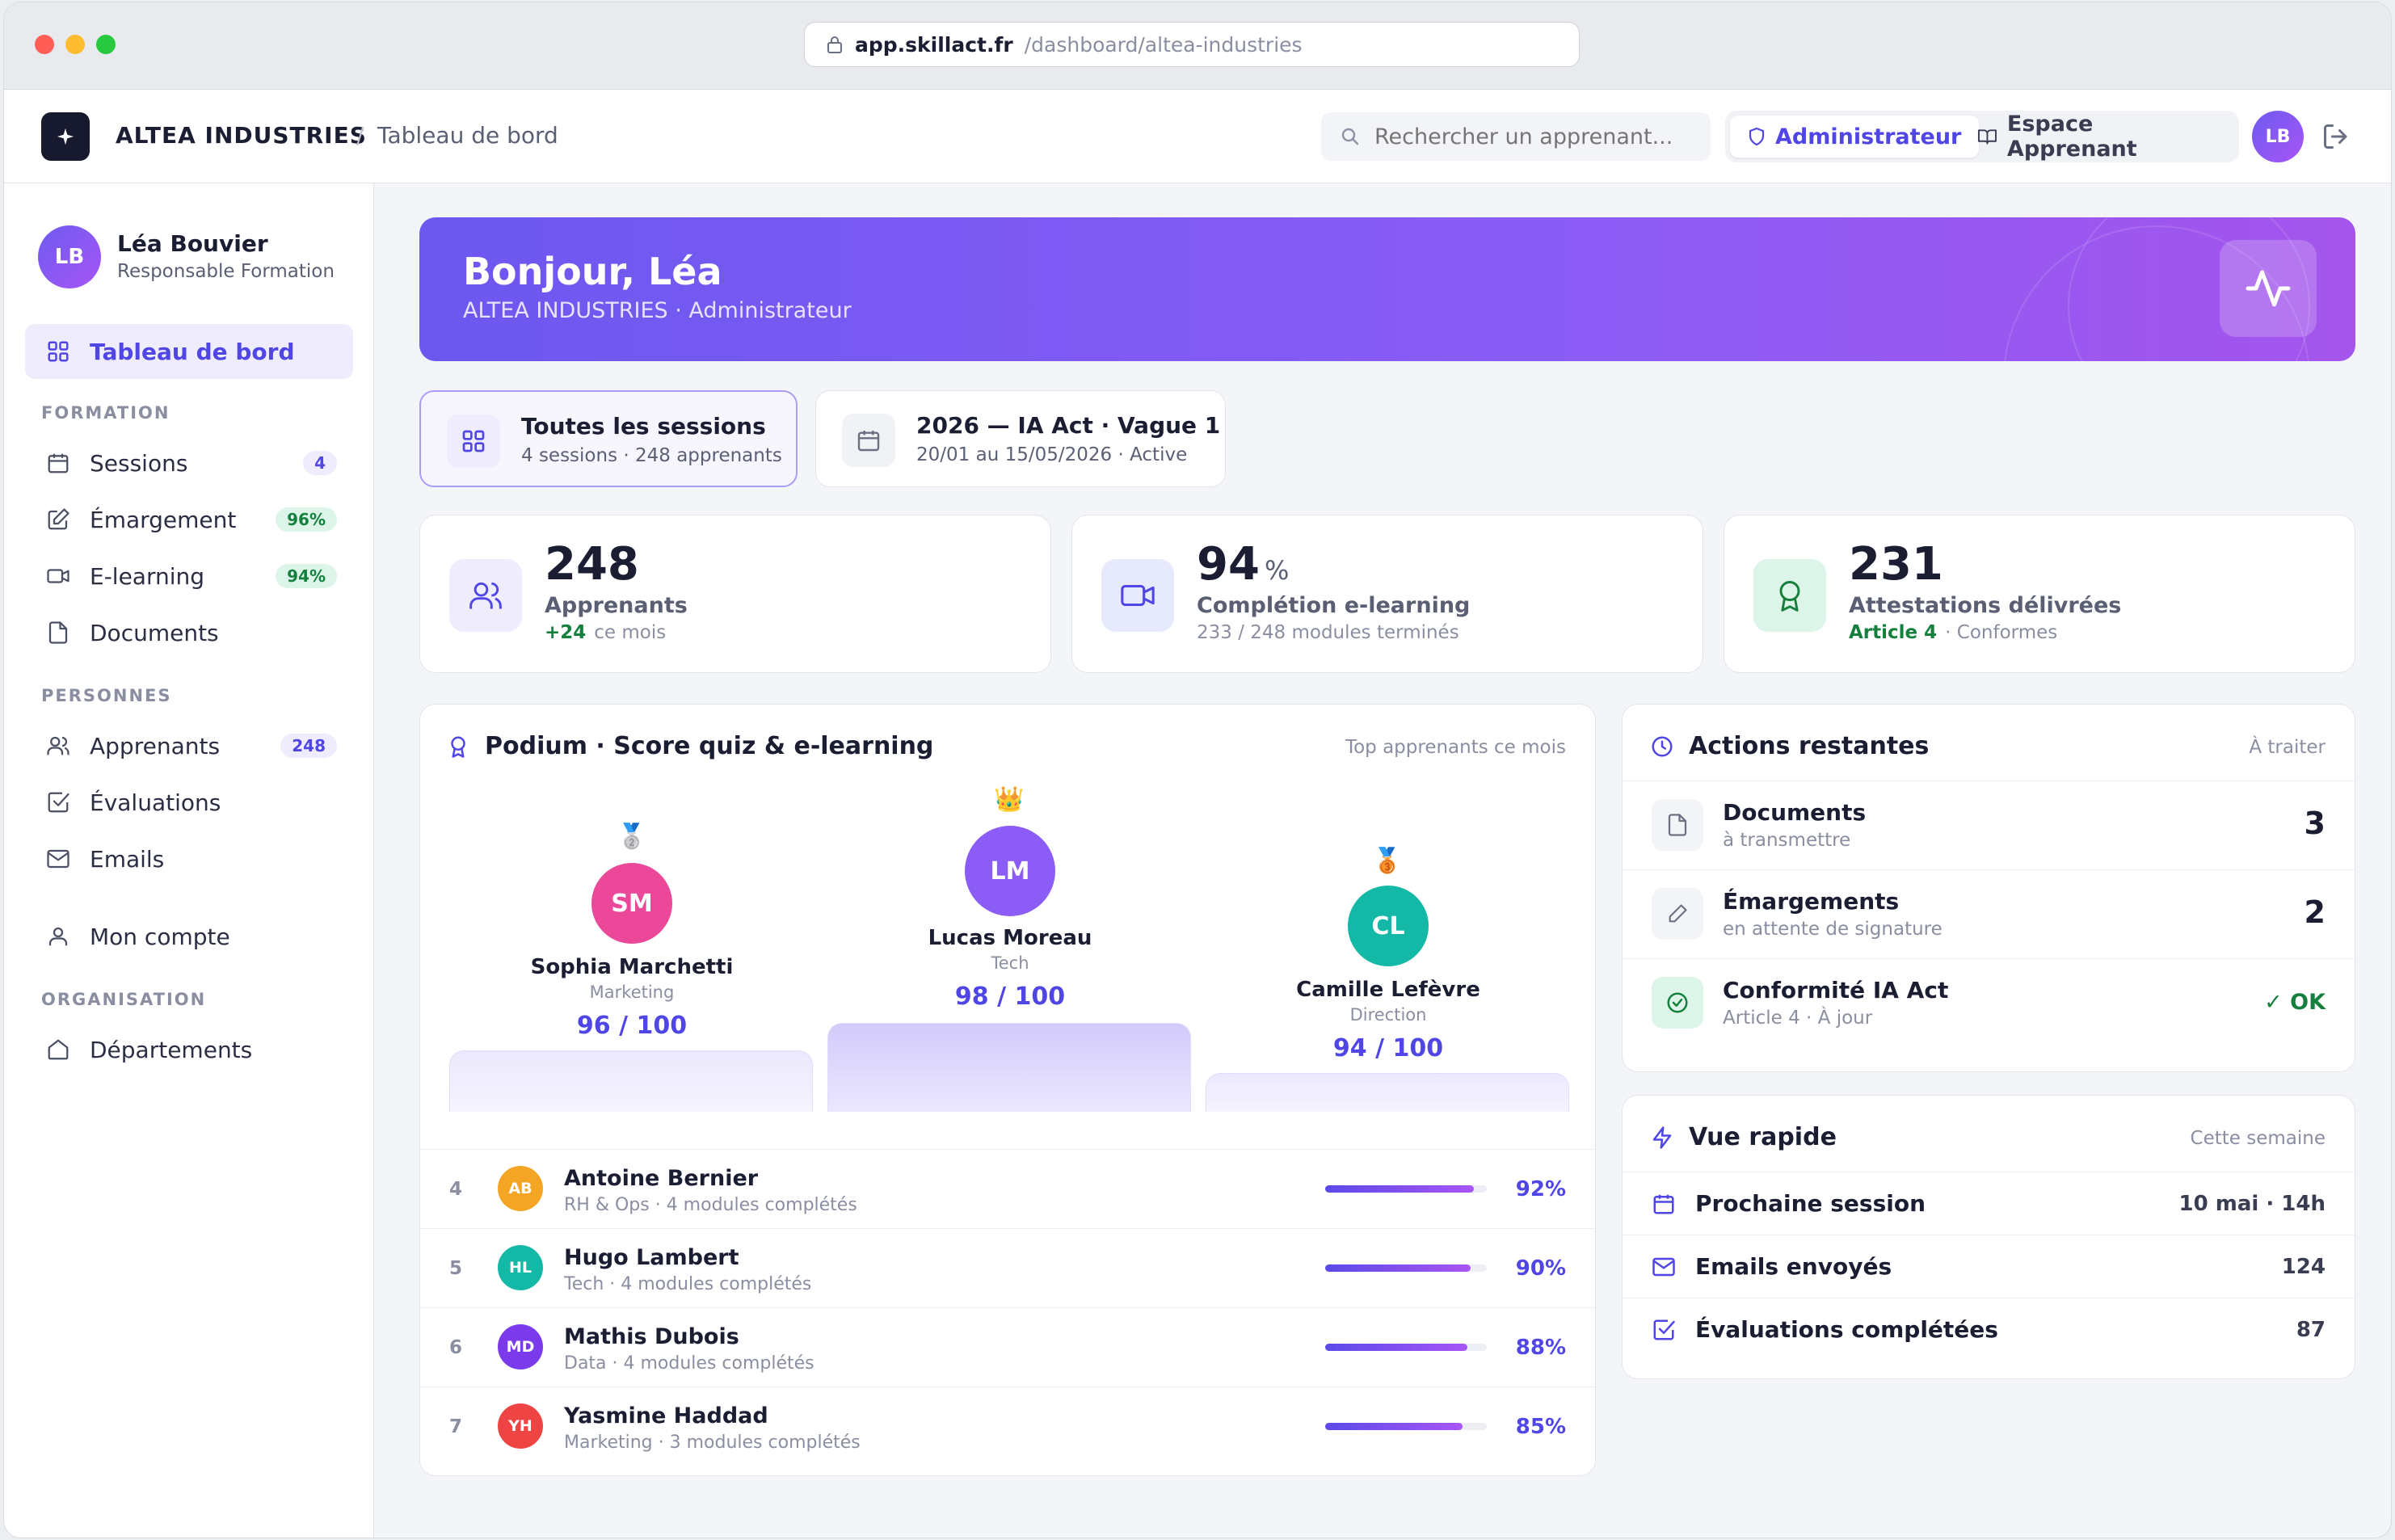 This screenshot has width=2395, height=1540. What do you see at coordinates (1836, 990) in the screenshot?
I see `action-title: Conformité IA Act` at bounding box center [1836, 990].